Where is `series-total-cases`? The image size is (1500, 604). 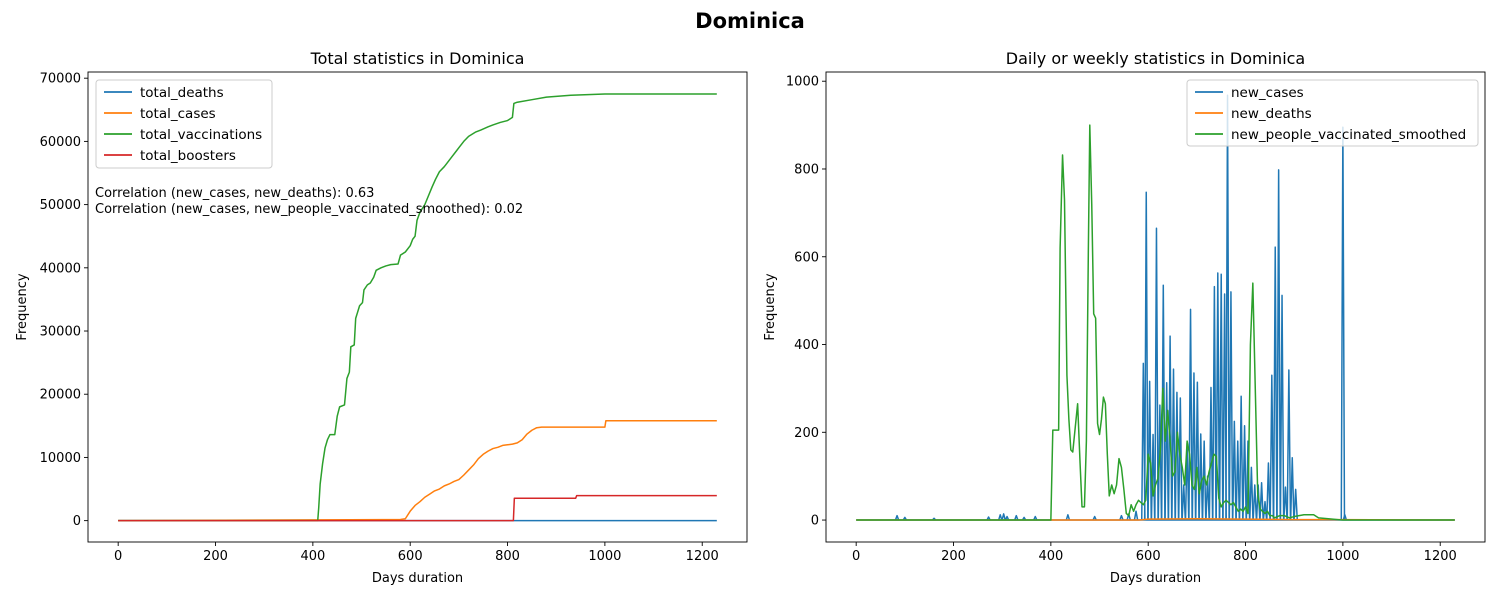
series-total-cases is located at coordinates (417, 471).